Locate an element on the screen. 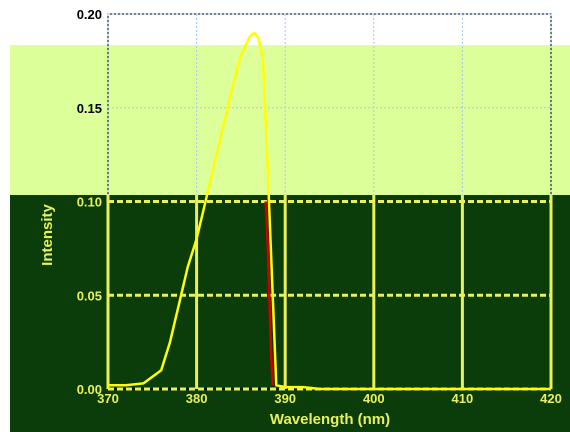  y-axis-label: Intensity is located at coordinates (47, 235).